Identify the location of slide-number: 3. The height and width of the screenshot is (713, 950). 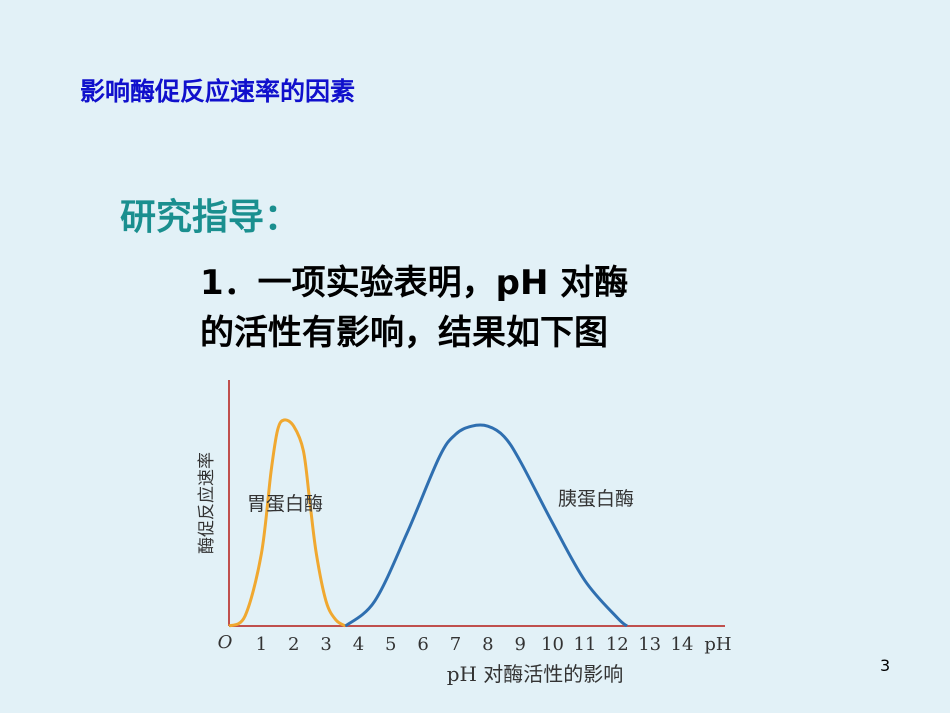
(885, 665).